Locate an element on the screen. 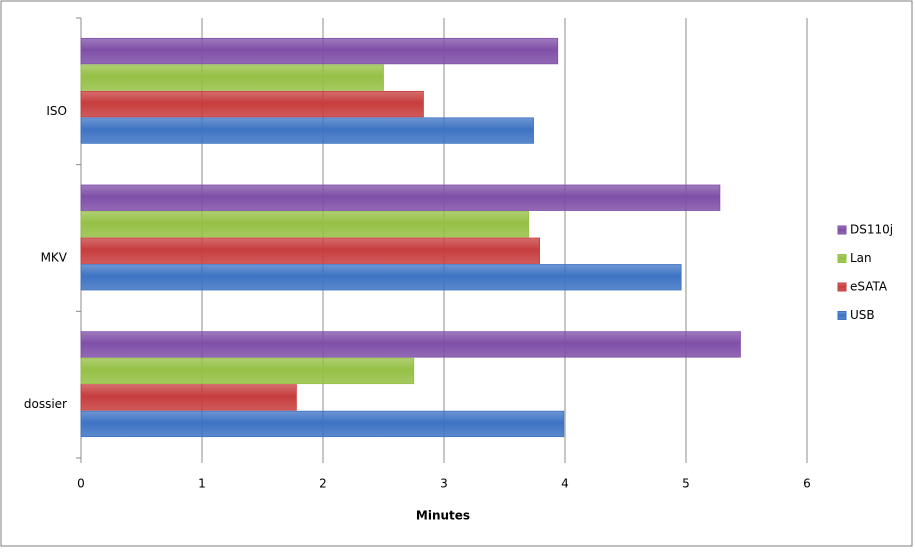  x-tick-label: 4 is located at coordinates (565, 484).